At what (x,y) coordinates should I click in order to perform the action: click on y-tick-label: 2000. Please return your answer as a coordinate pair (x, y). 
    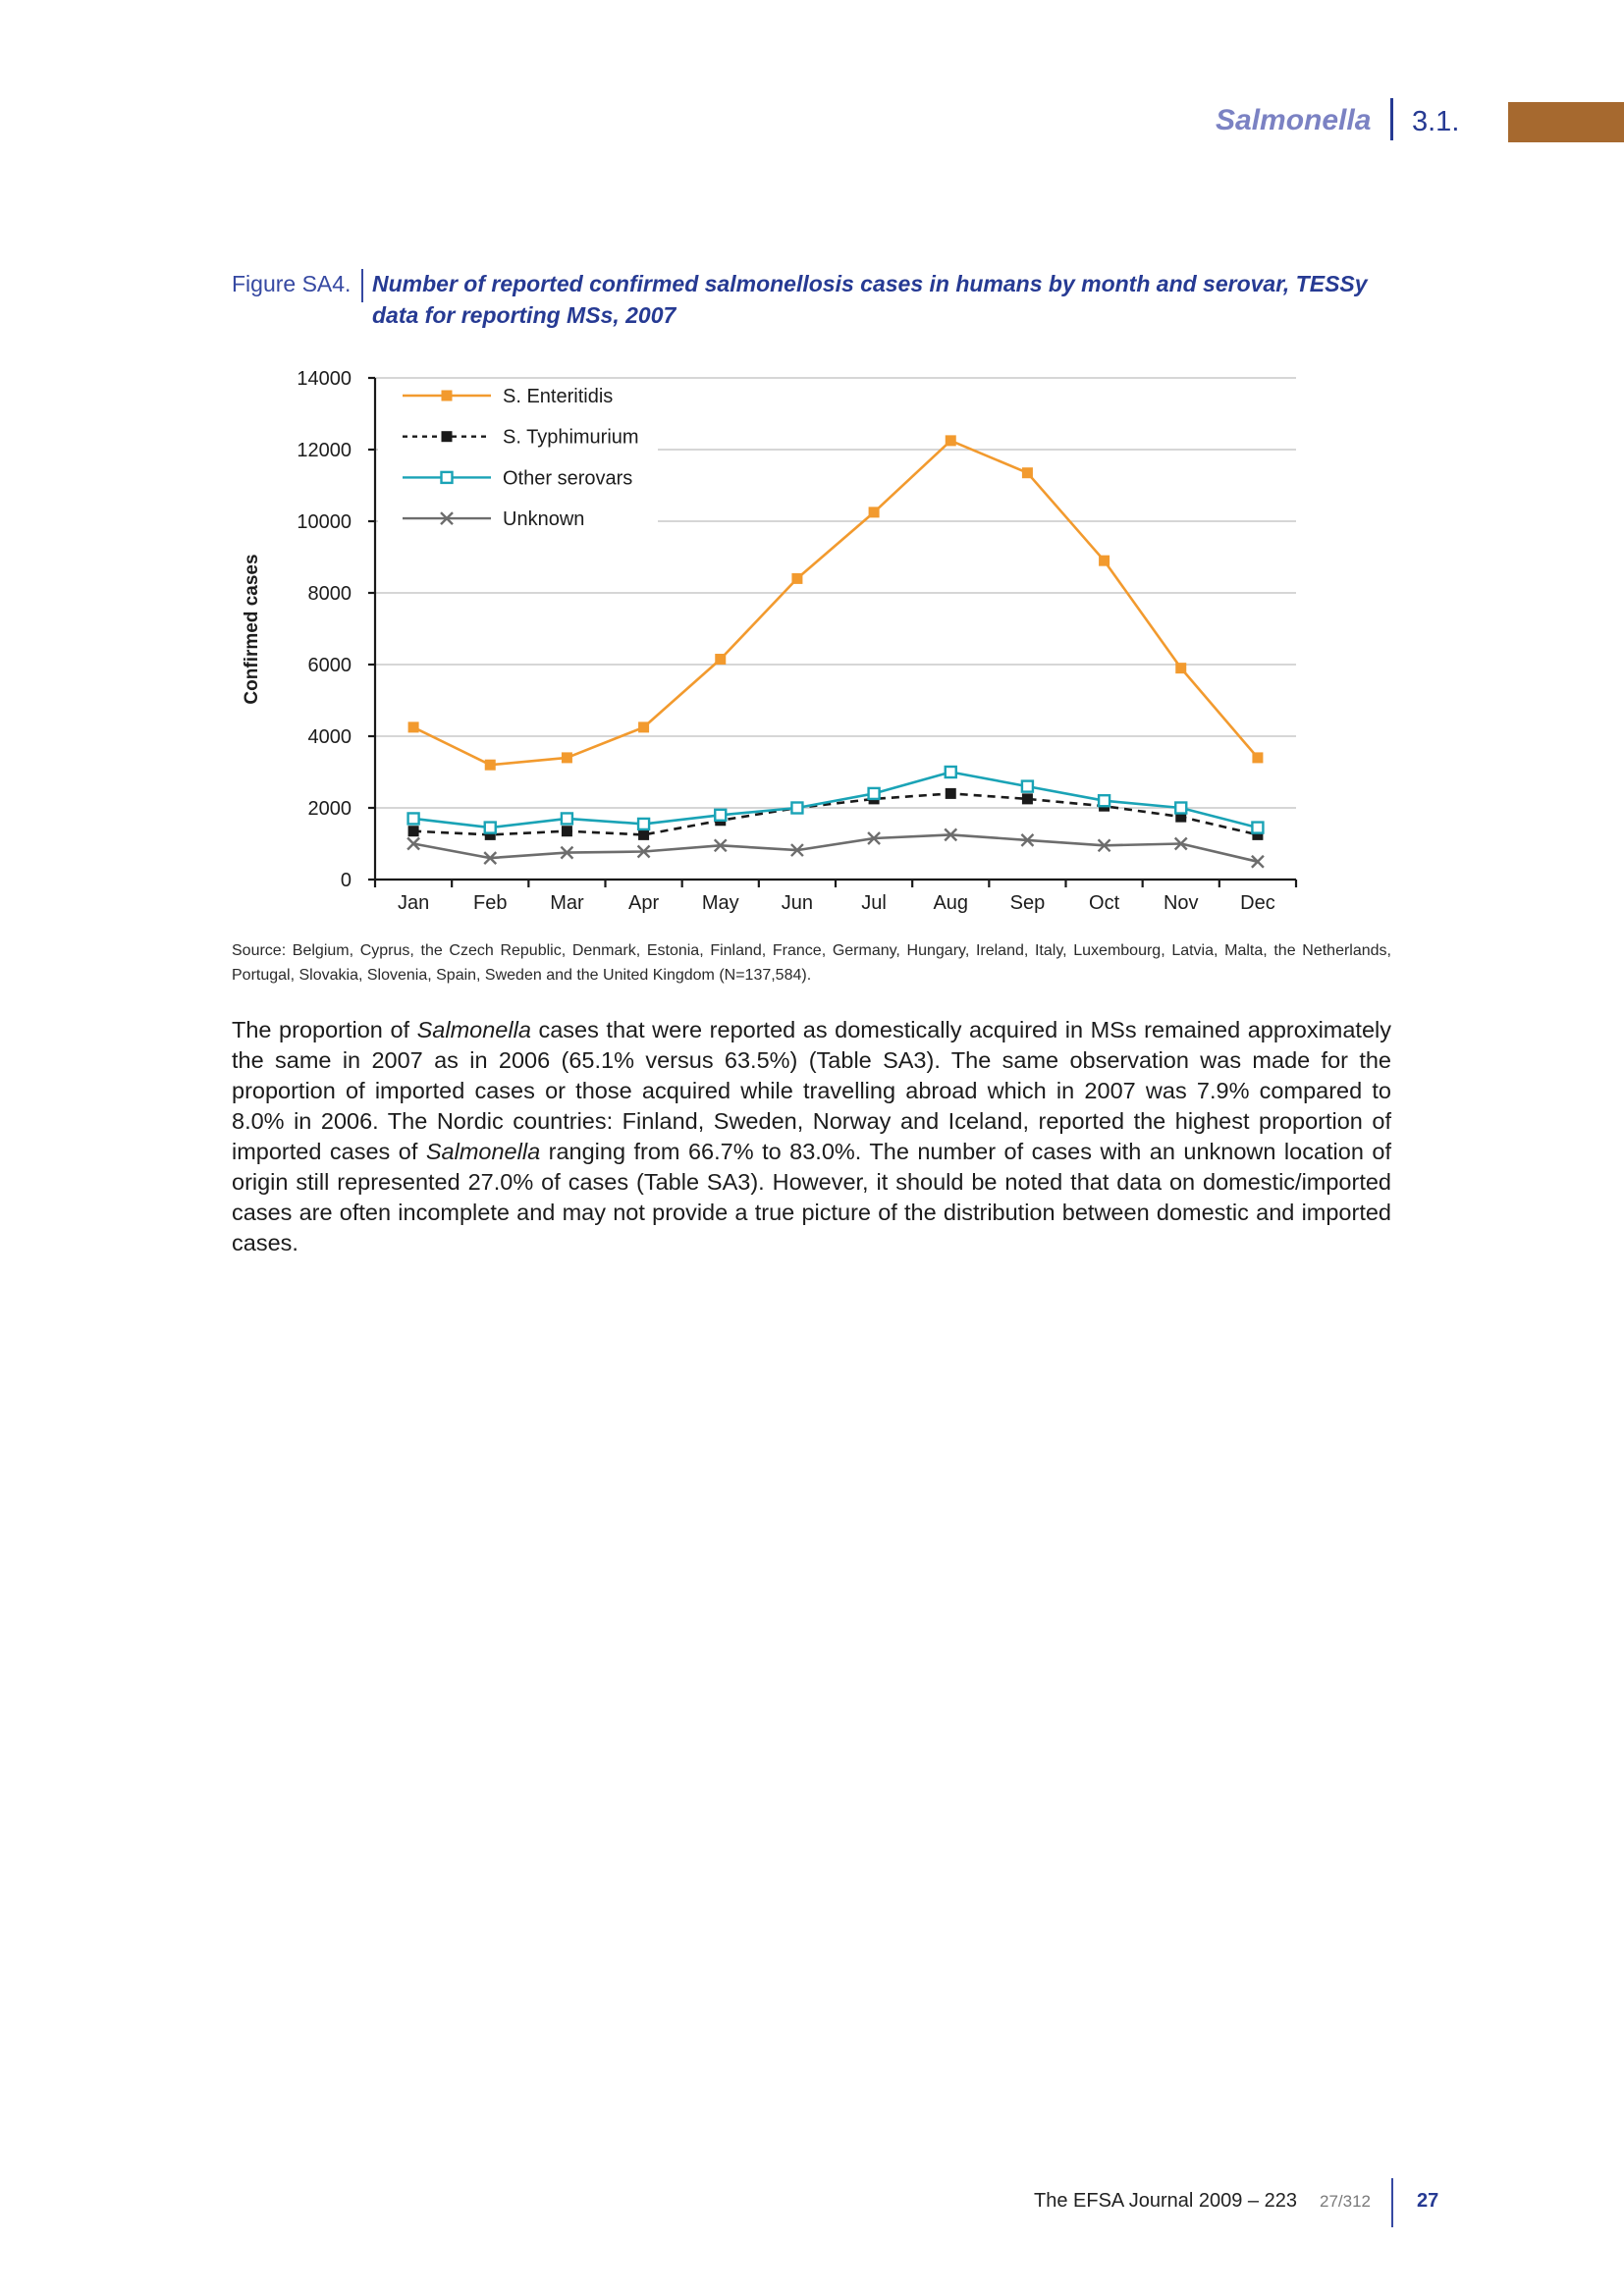
    Looking at the image, I should click on (330, 809).